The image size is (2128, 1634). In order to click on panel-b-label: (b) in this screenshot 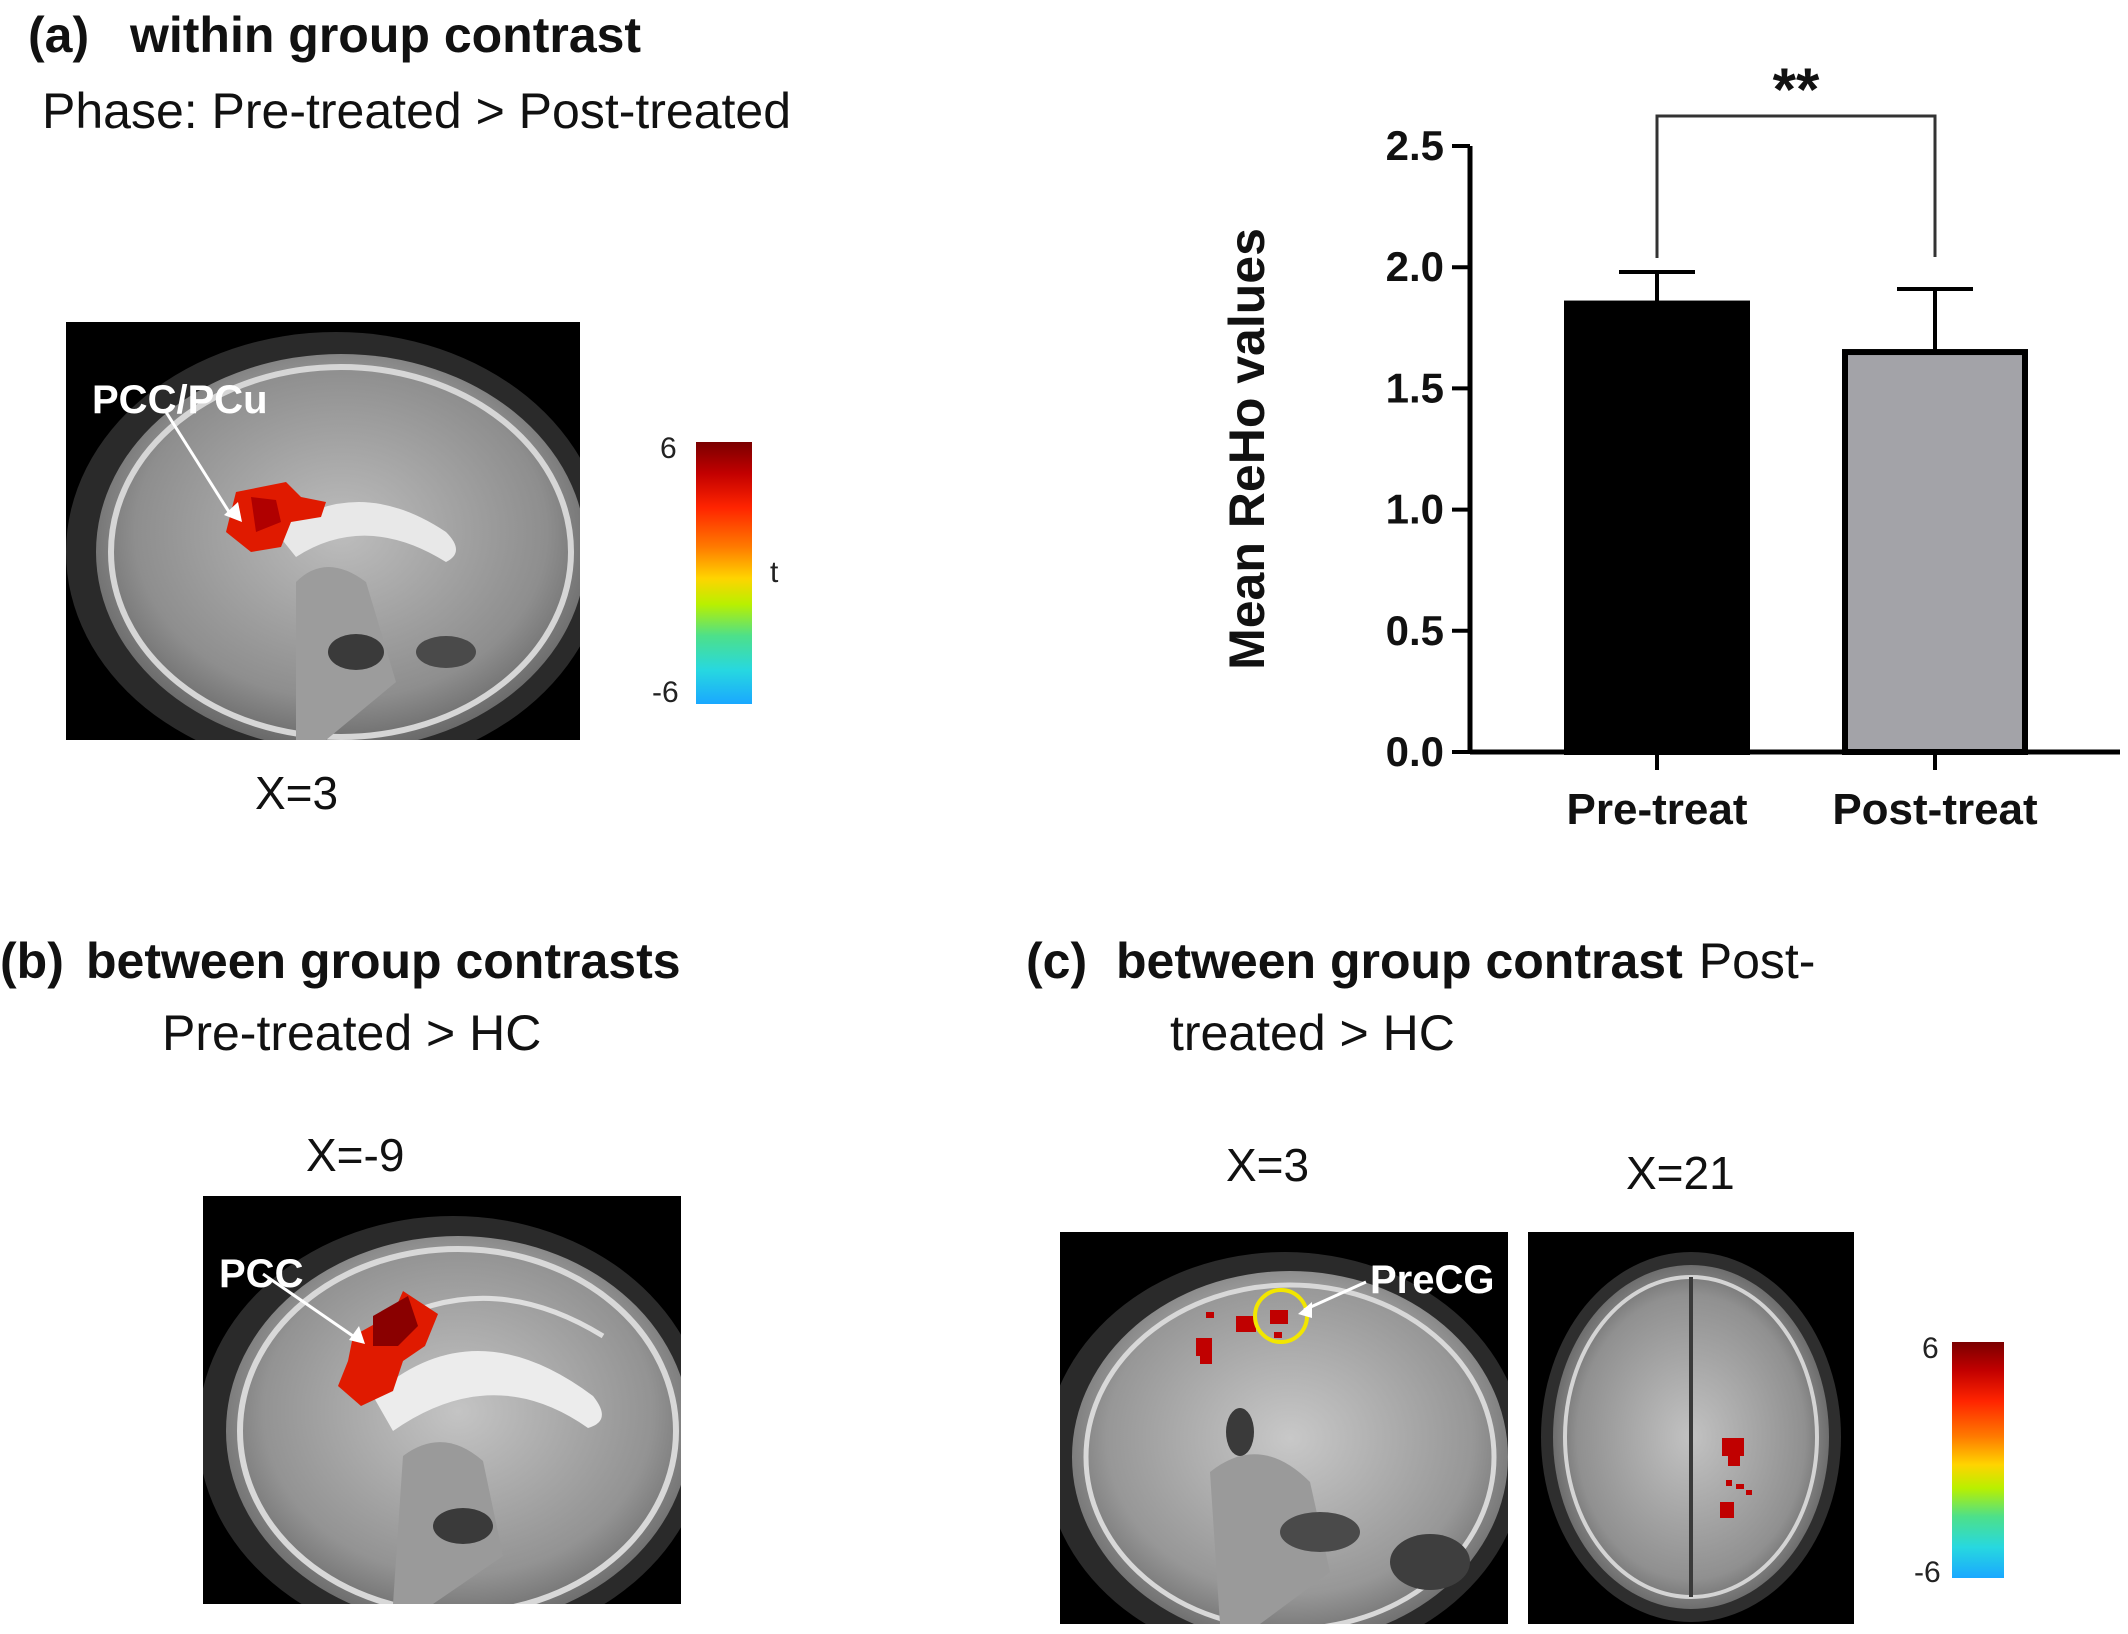, I will do `click(32, 961)`.